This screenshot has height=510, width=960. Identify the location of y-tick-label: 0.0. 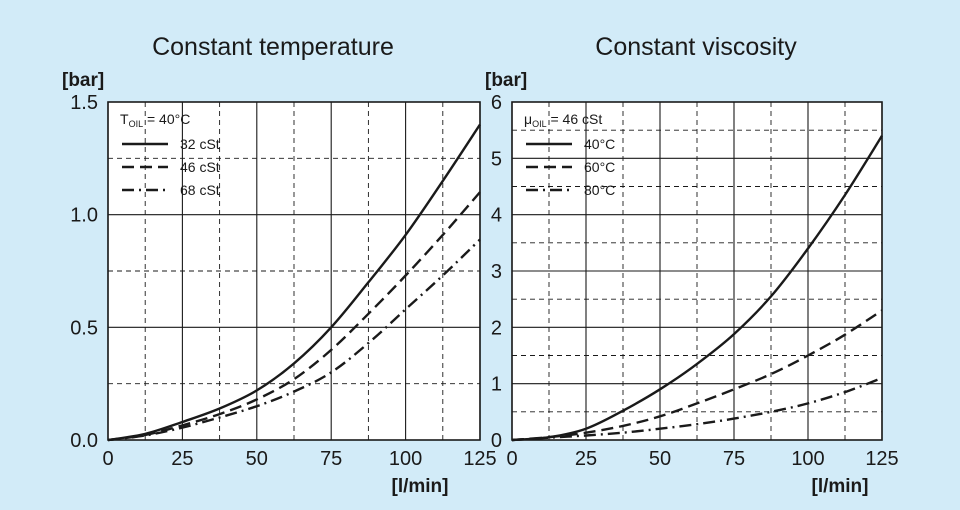
(84, 441).